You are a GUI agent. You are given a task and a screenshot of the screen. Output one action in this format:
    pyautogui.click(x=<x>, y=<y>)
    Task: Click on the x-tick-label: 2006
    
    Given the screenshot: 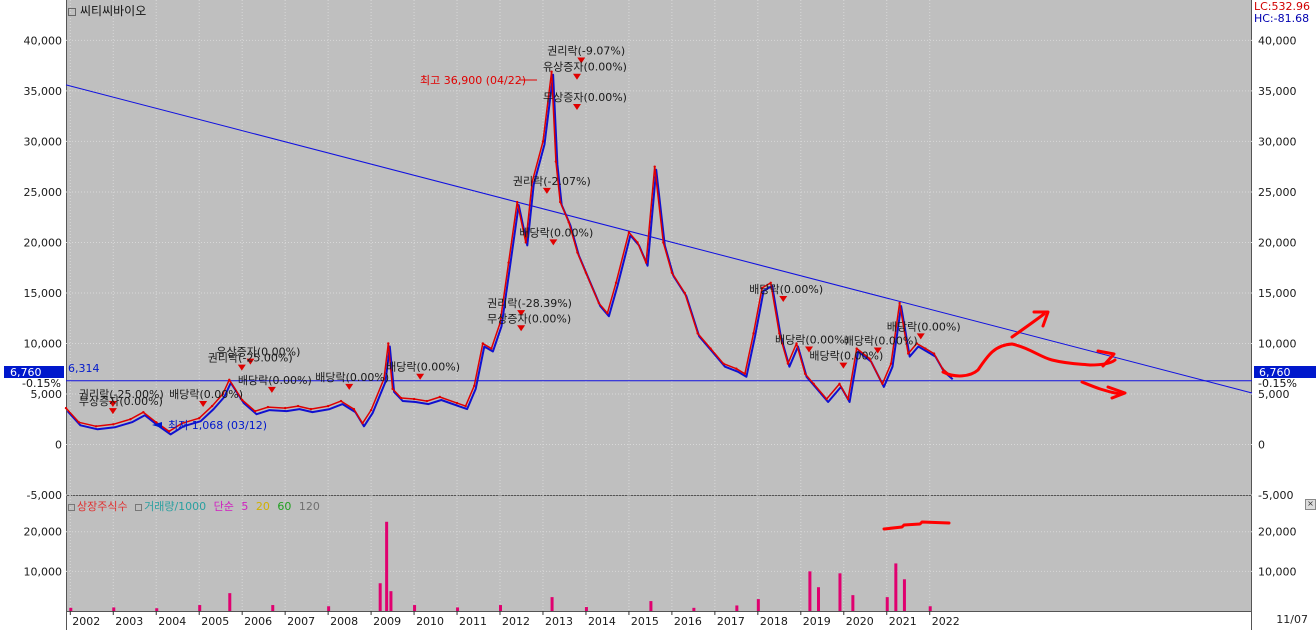 What is the action you would take?
    pyautogui.click(x=258, y=621)
    